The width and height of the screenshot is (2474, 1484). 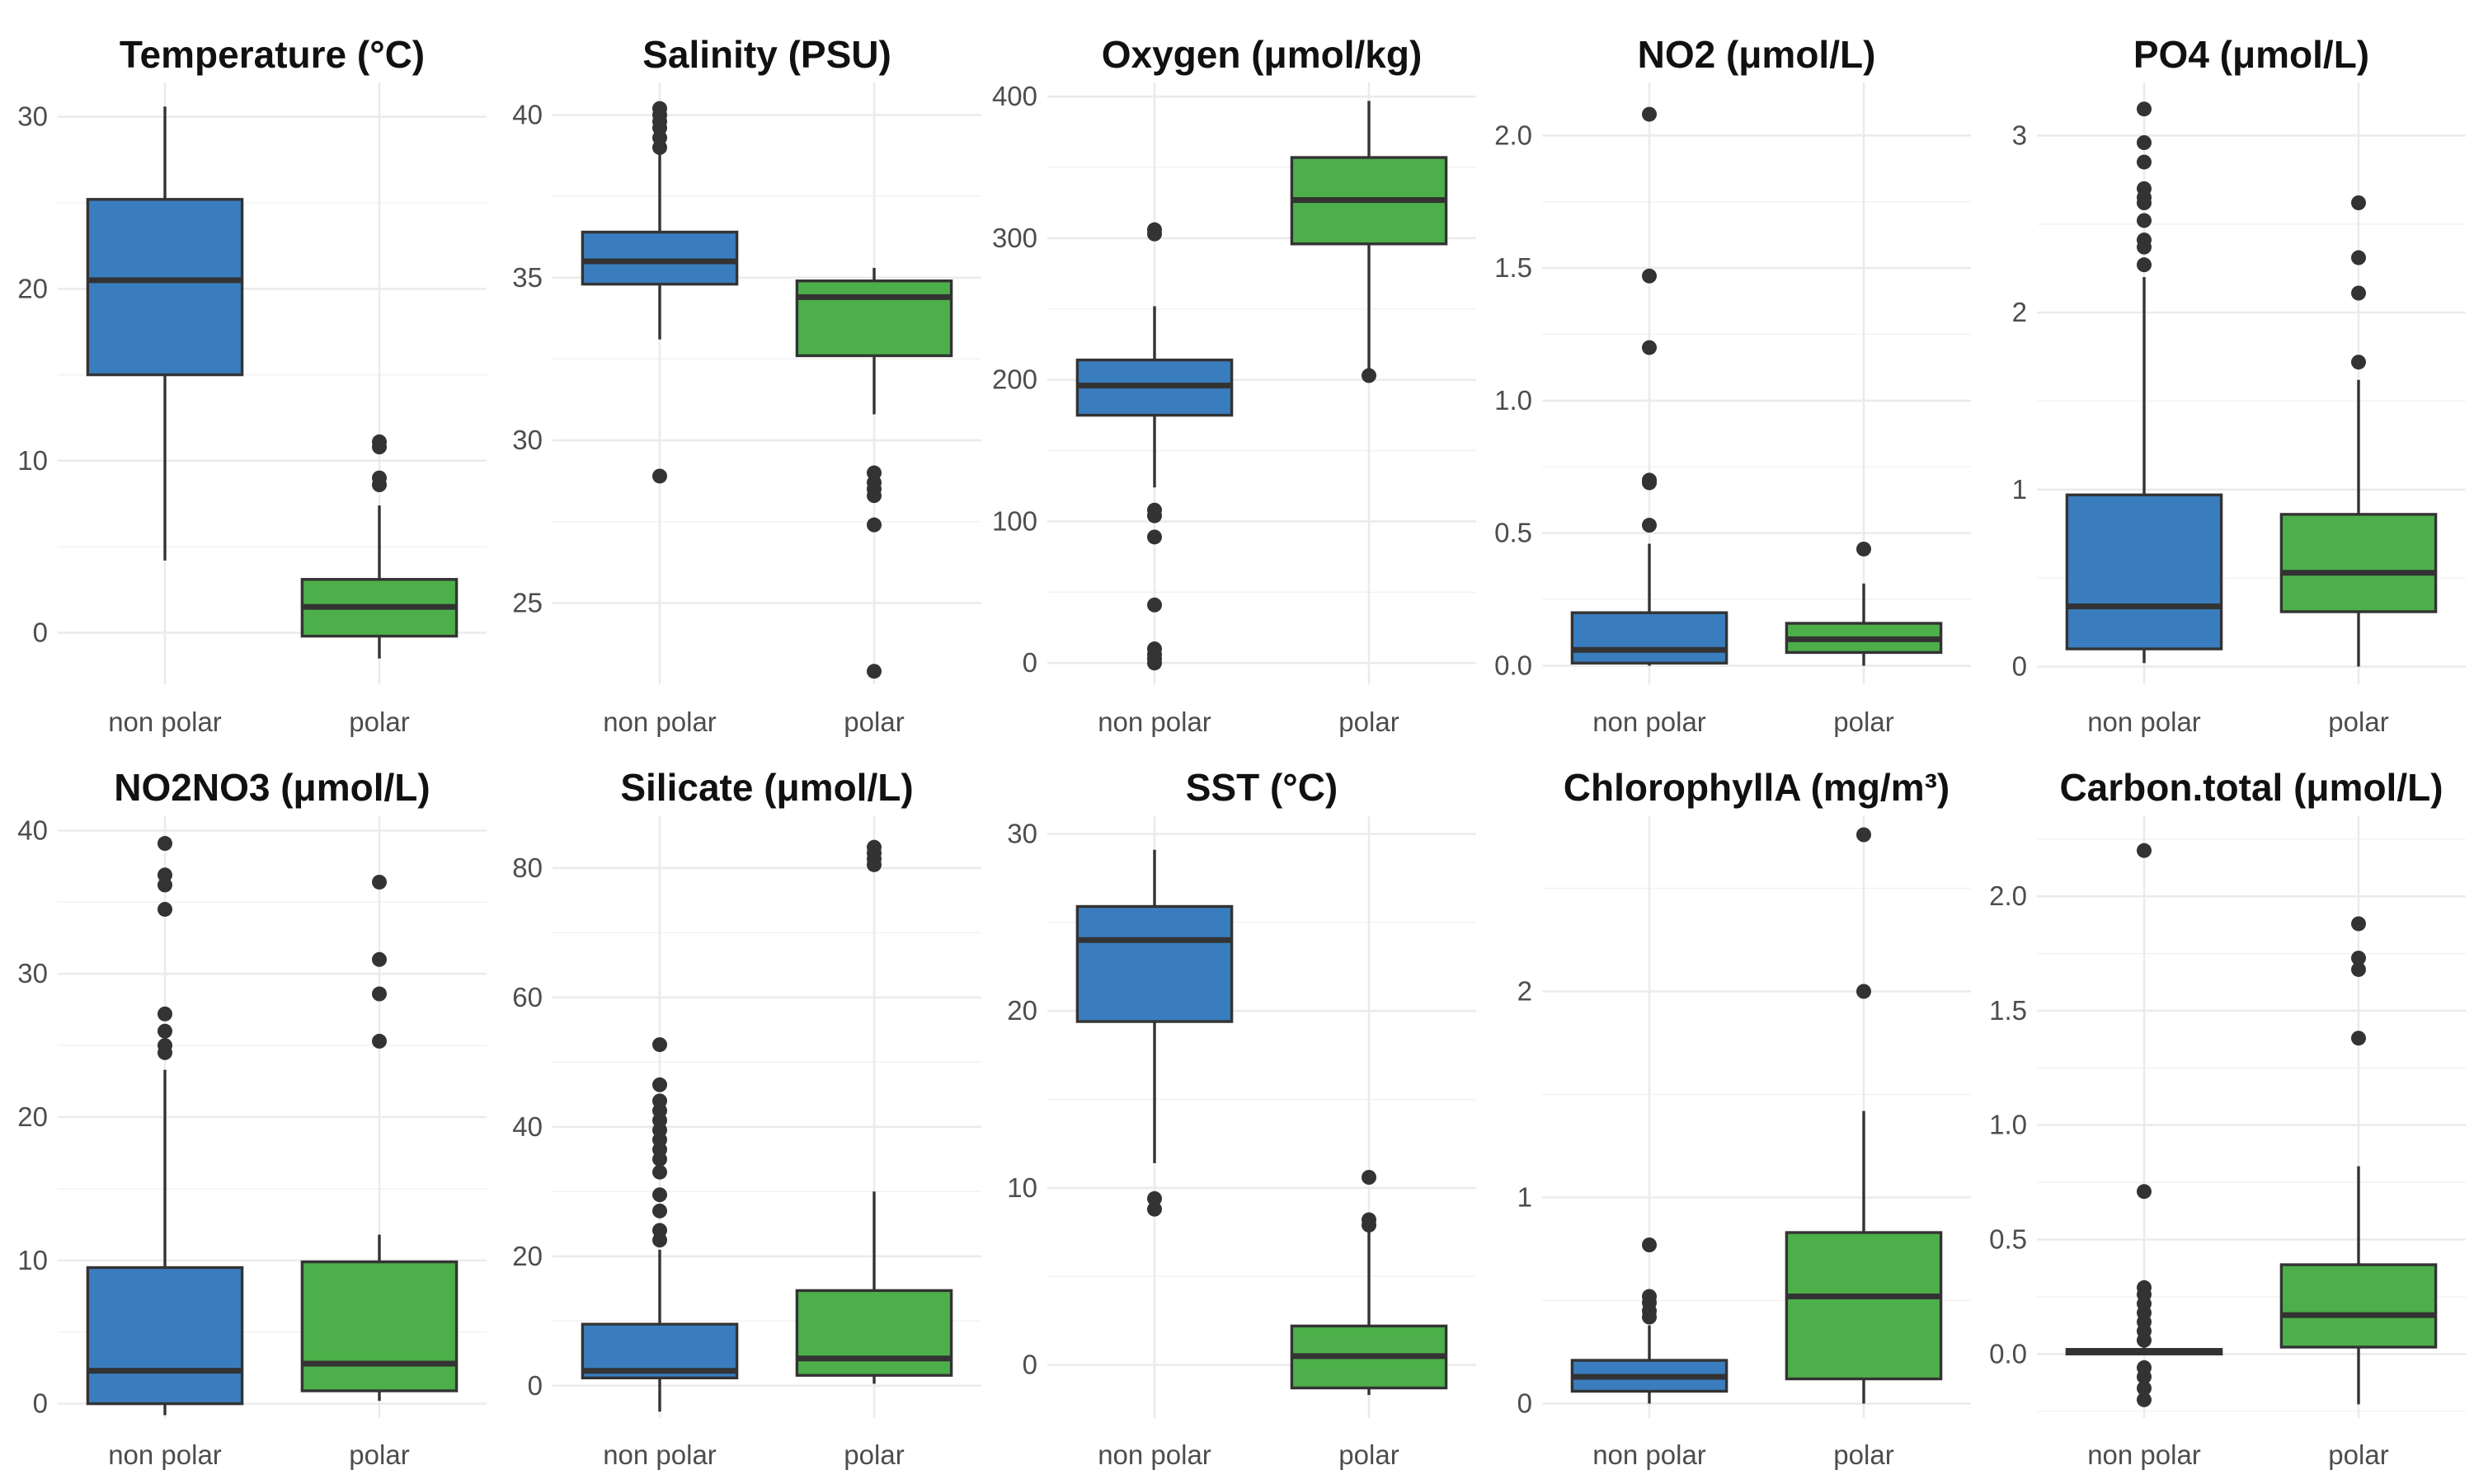 What do you see at coordinates (1262, 54) in the screenshot?
I see `panel-title: Oxygen (μmol/kg)` at bounding box center [1262, 54].